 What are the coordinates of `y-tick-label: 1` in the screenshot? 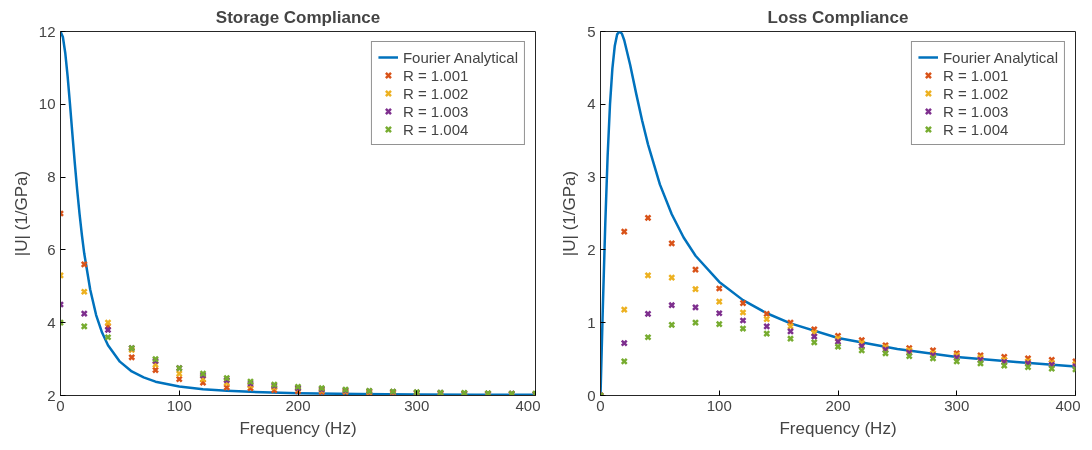 It's located at (591, 322).